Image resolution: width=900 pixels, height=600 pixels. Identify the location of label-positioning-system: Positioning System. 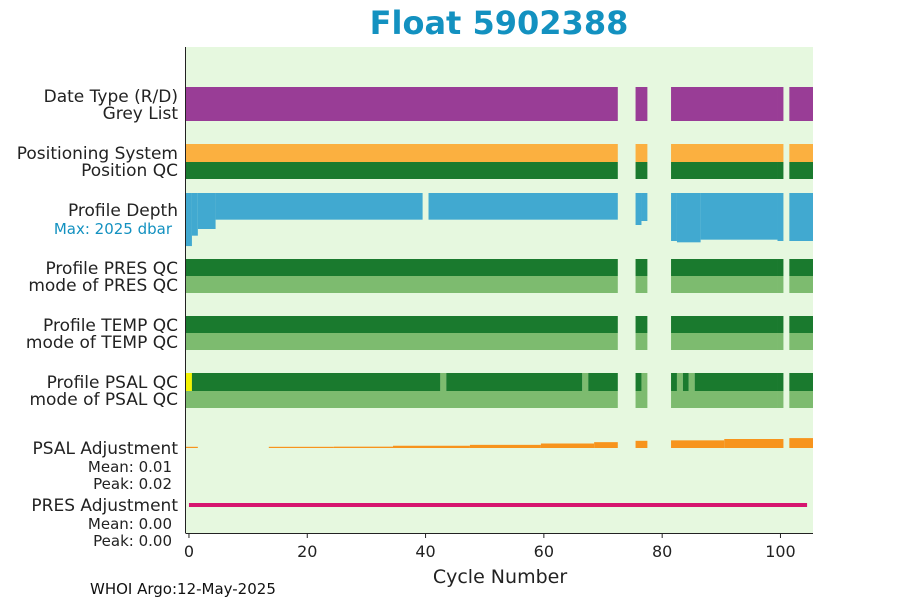
(97, 154).